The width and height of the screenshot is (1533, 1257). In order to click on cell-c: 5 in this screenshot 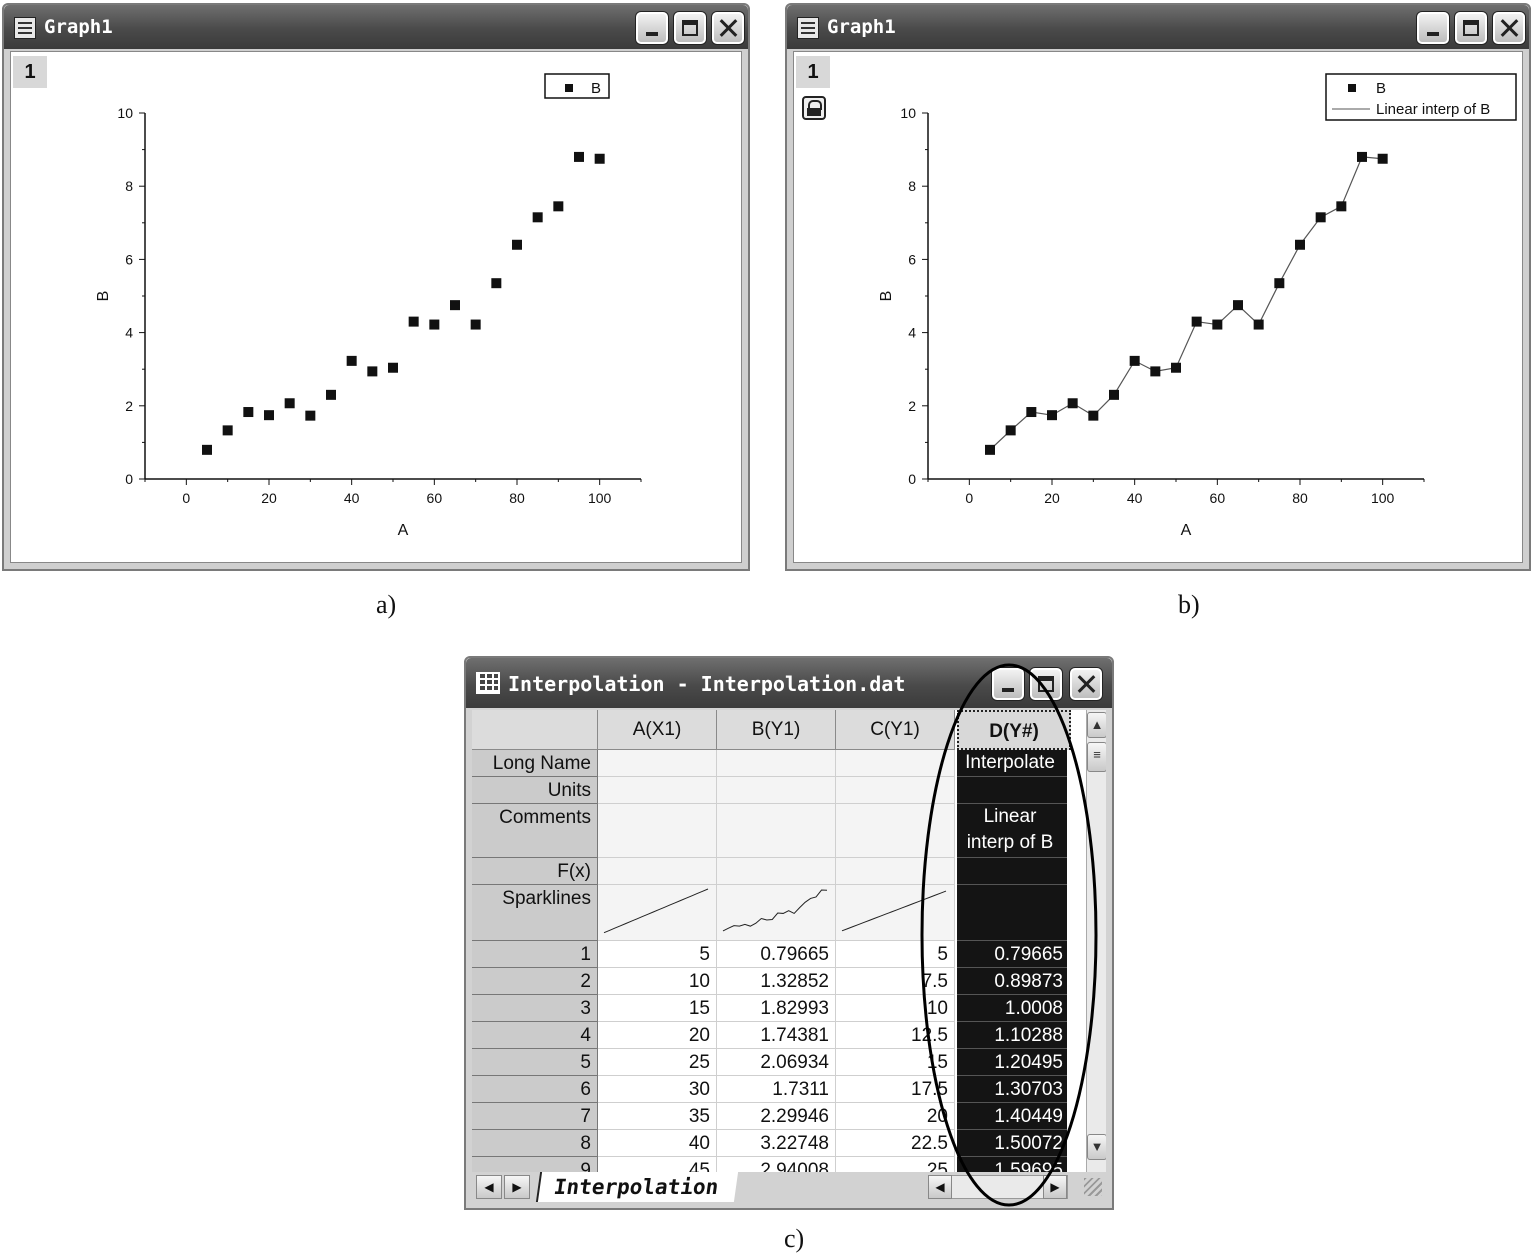, I will do `click(895, 954)`.